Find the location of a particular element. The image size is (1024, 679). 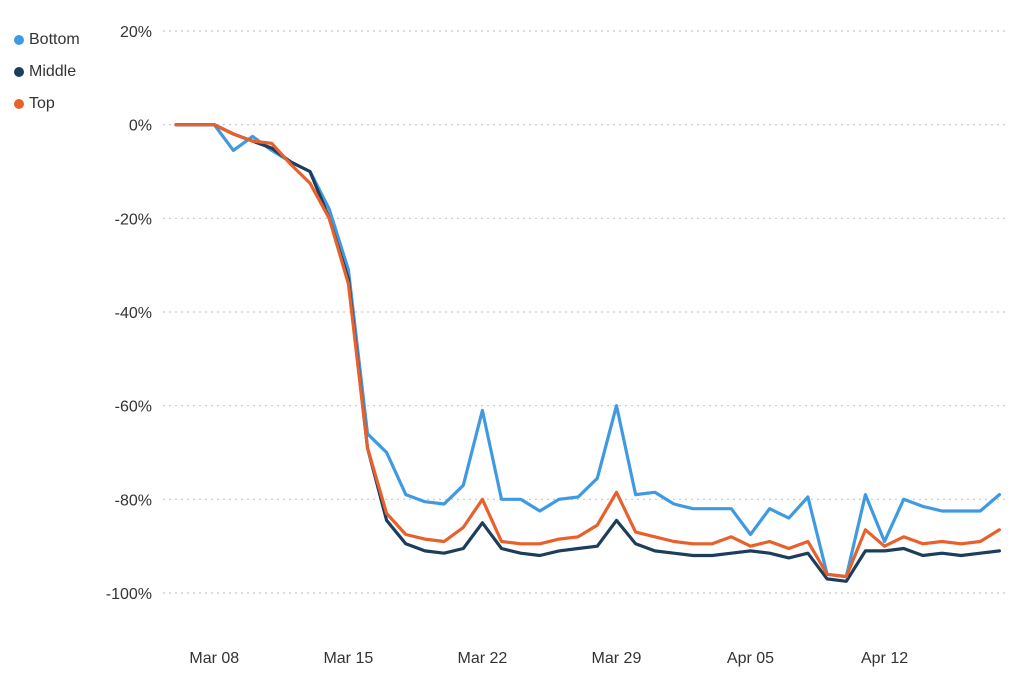

y-tick-label: -60% is located at coordinates (133, 407).